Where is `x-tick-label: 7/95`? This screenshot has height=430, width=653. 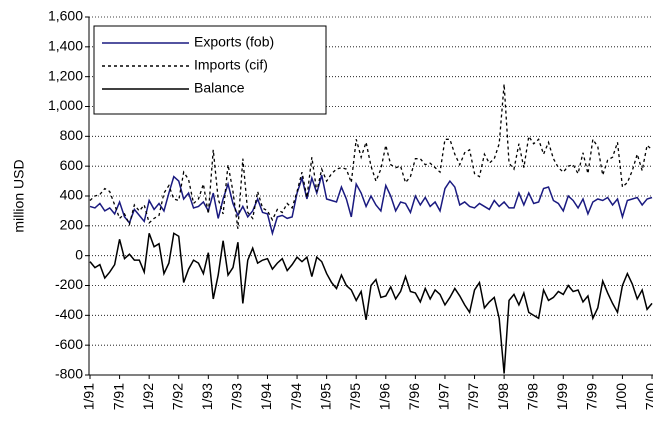 x-tick-label: 7/95 is located at coordinates (355, 396).